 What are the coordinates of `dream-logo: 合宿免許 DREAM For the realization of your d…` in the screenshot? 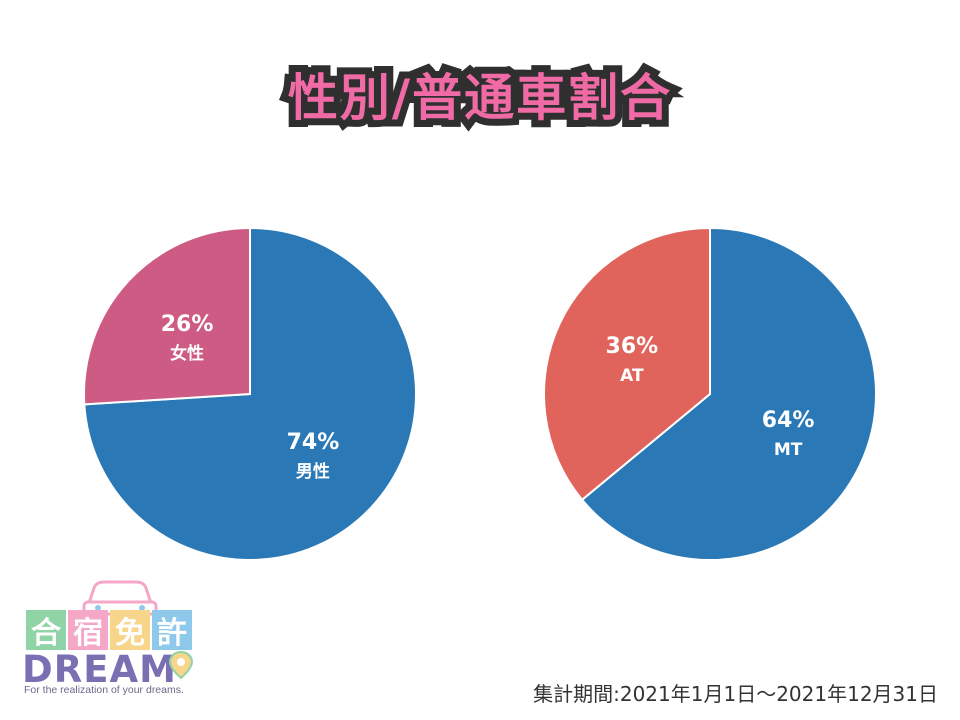 It's located at (122, 637).